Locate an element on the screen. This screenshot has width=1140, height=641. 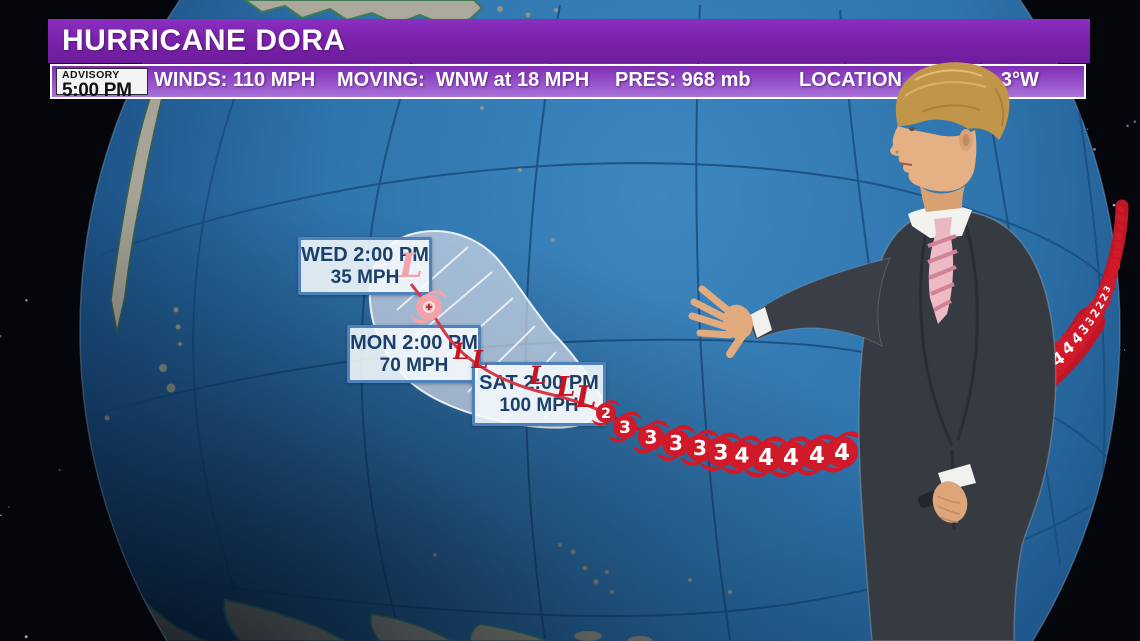
winds-field: WINDS: 110 MPH is located at coordinates (235, 80).